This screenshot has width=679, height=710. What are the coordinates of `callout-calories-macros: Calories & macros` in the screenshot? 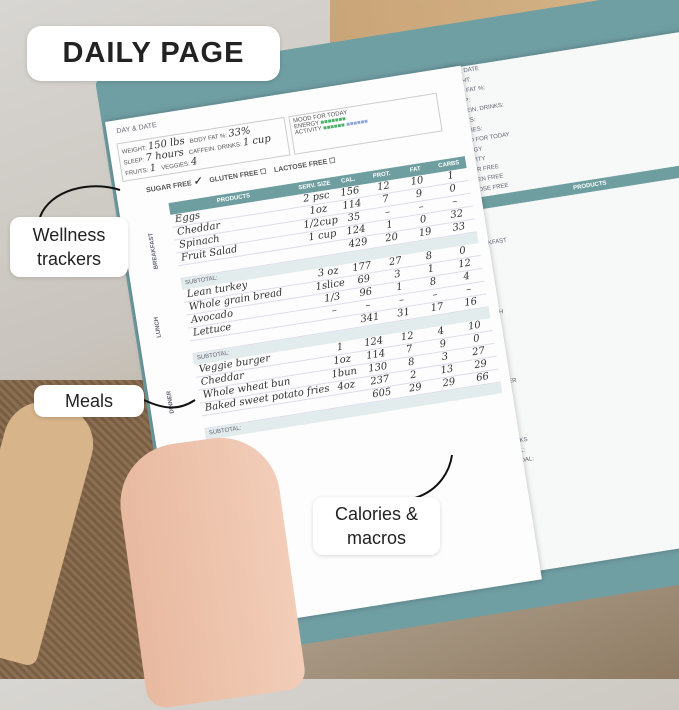 It's located at (376, 526).